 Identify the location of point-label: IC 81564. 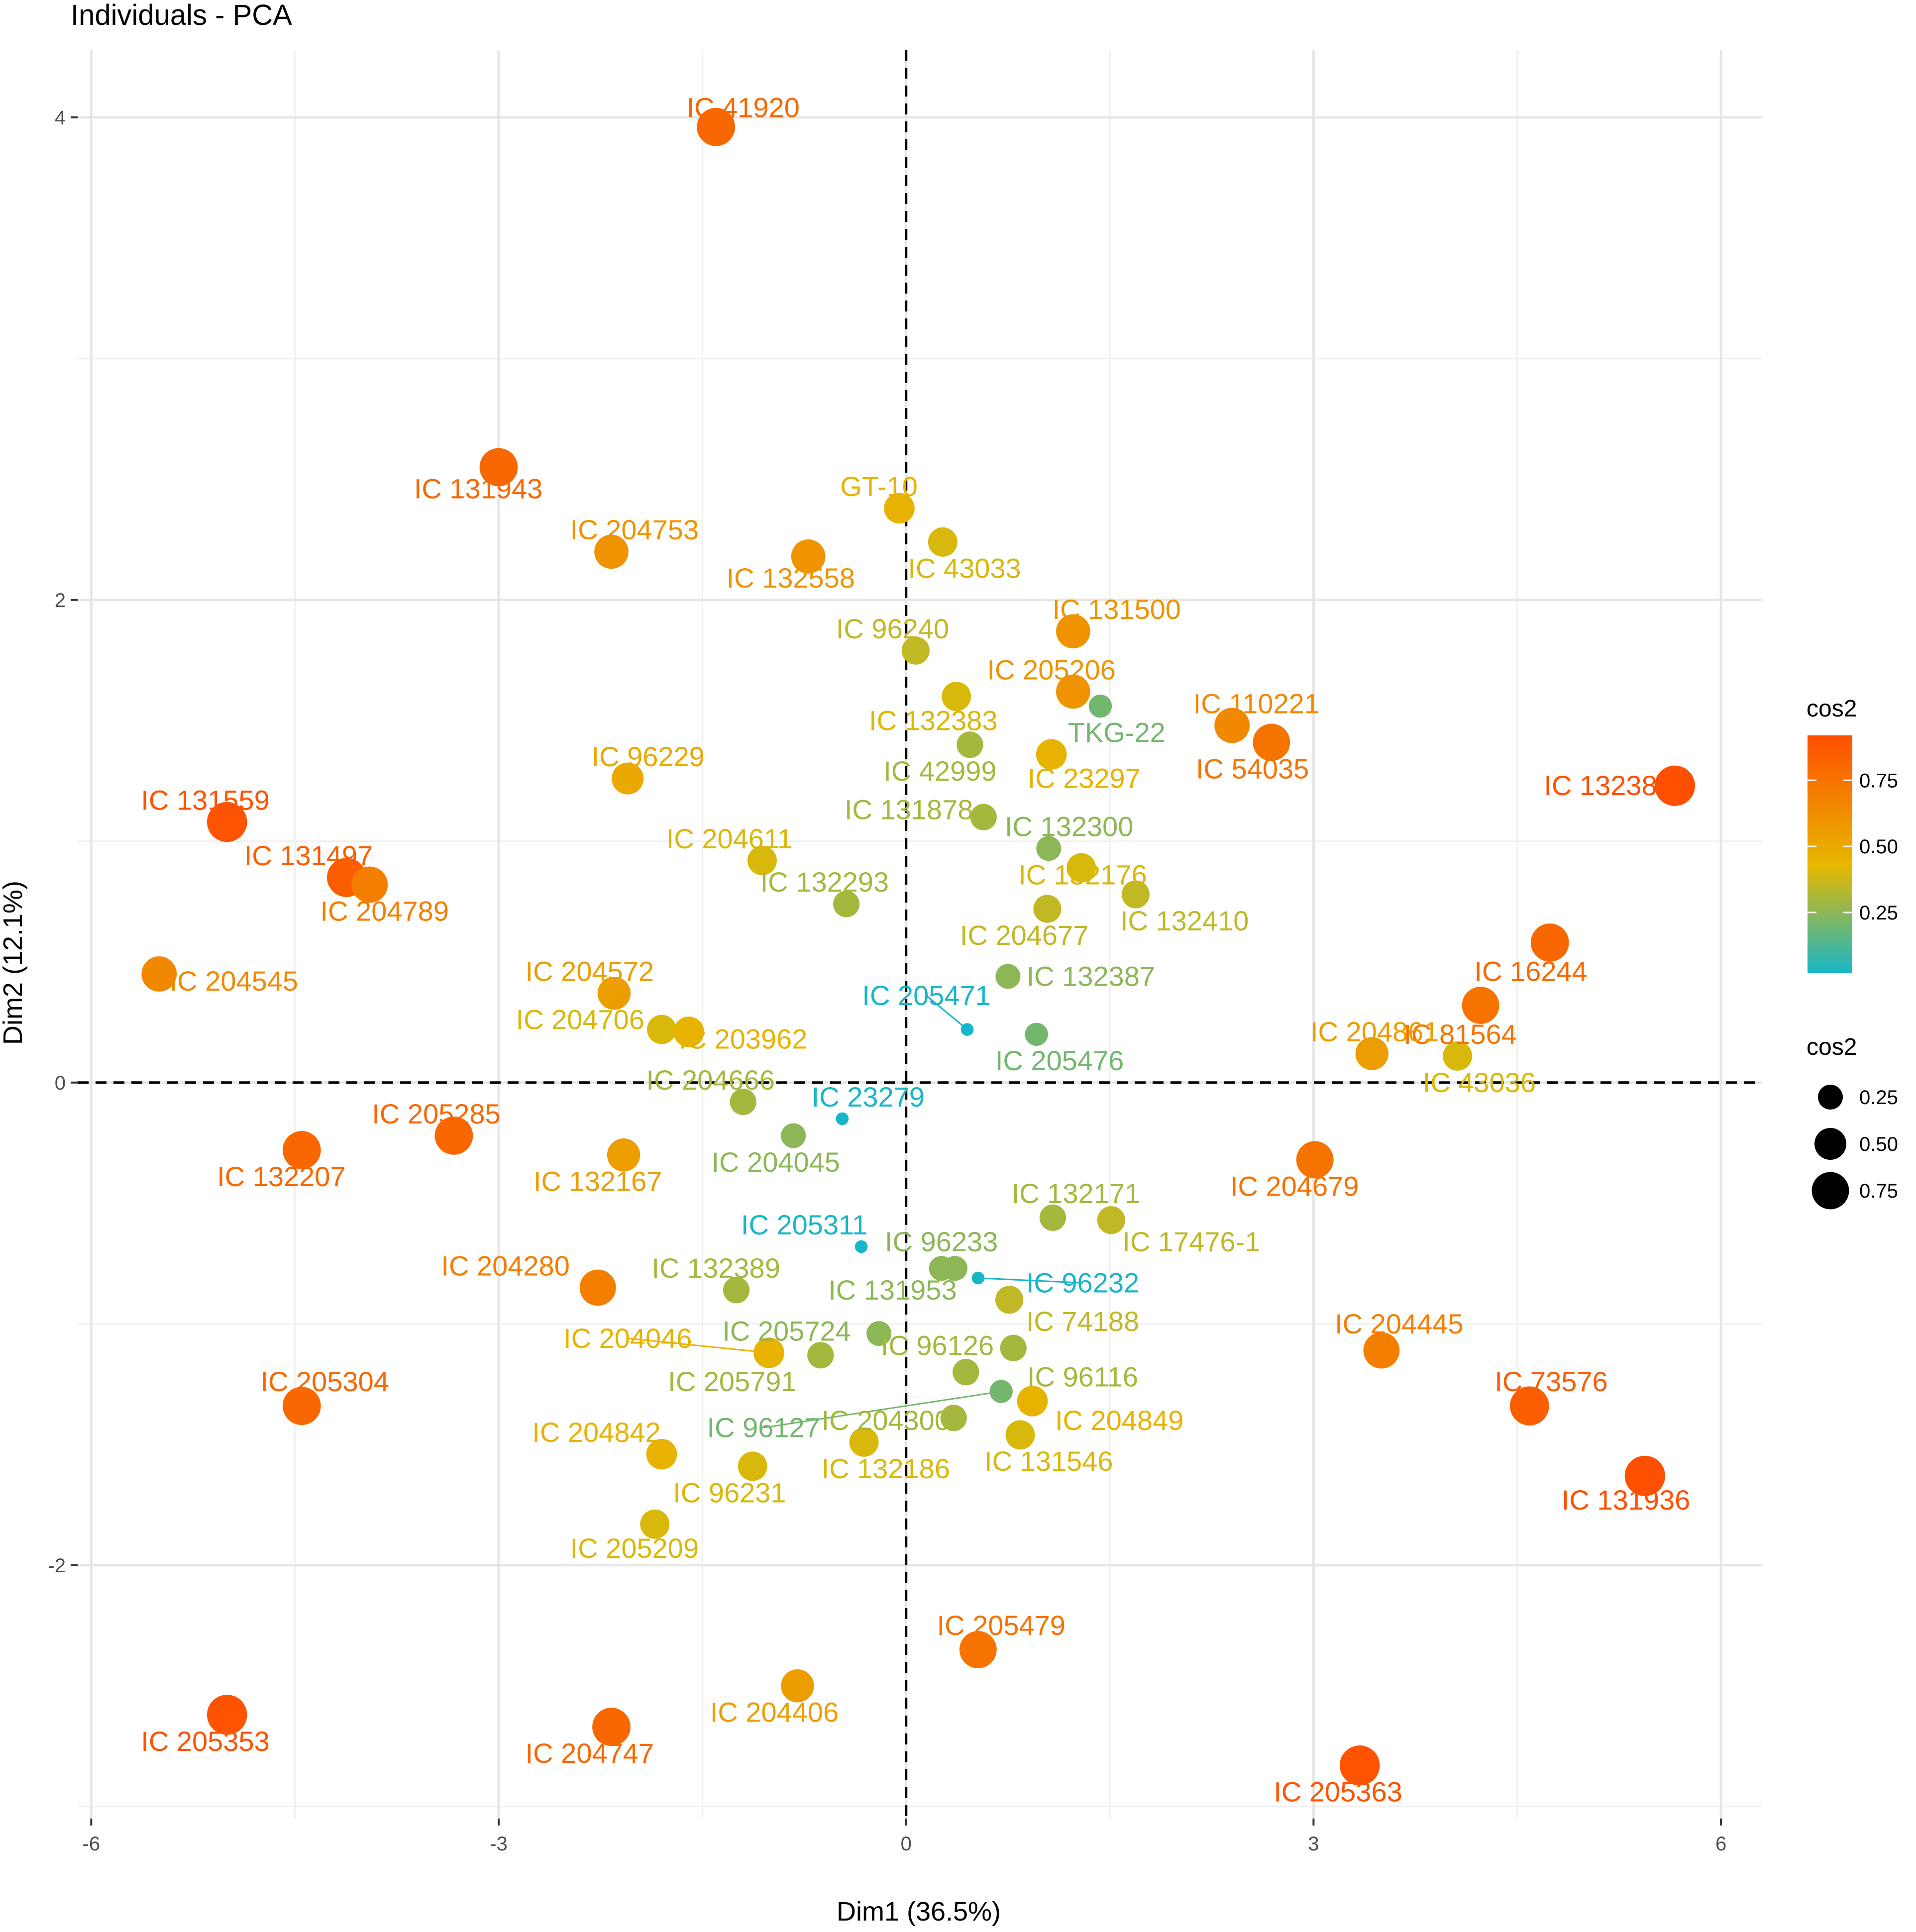
(1460, 1034).